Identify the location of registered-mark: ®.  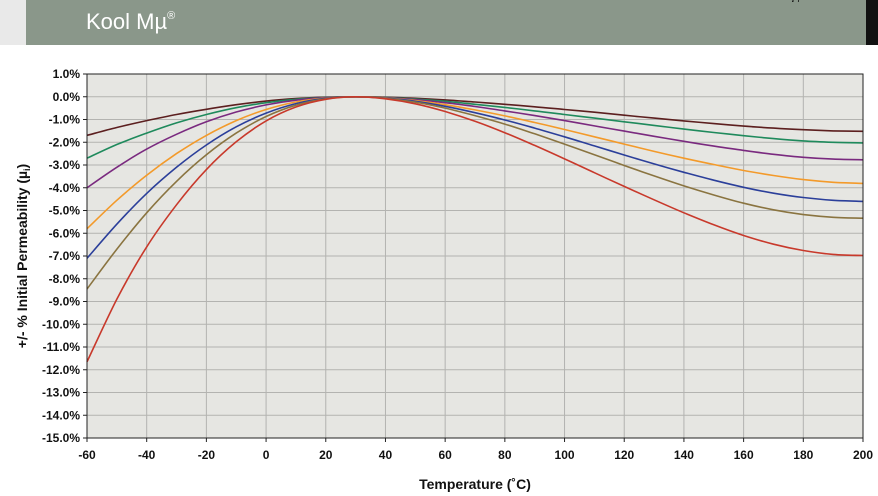
(171, 16).